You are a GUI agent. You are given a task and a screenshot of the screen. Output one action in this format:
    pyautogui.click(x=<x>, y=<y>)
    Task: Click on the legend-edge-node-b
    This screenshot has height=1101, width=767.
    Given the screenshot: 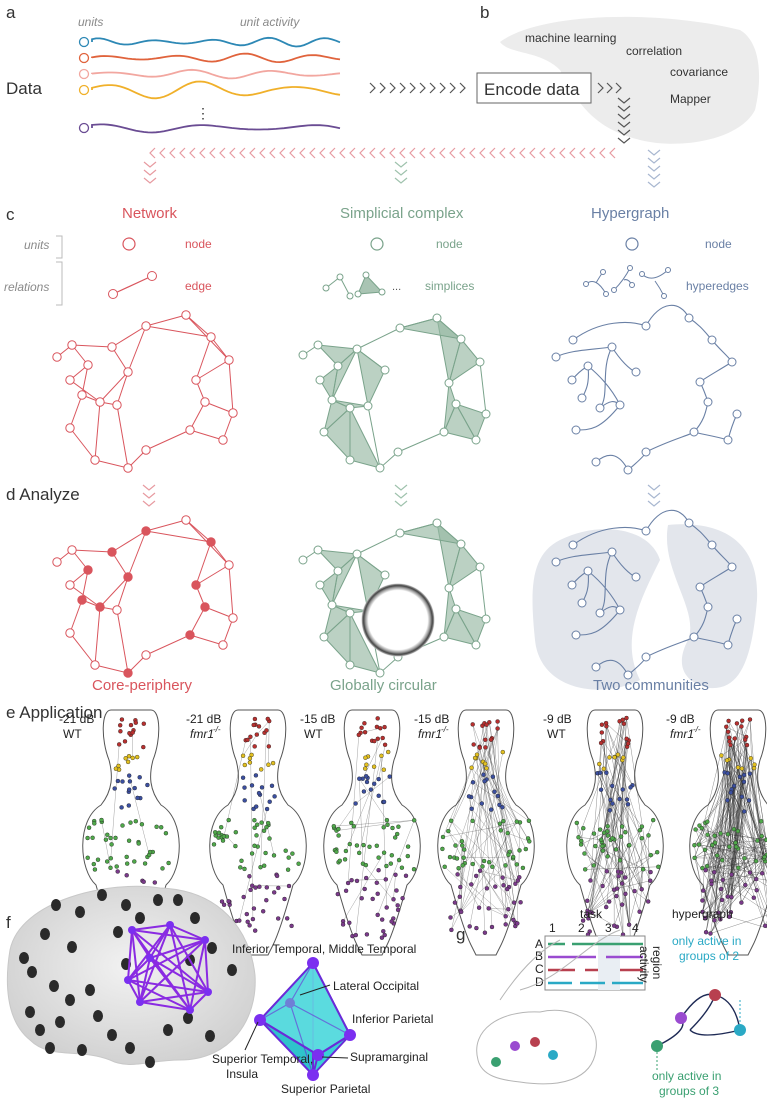 What is the action you would take?
    pyautogui.click(x=152, y=276)
    